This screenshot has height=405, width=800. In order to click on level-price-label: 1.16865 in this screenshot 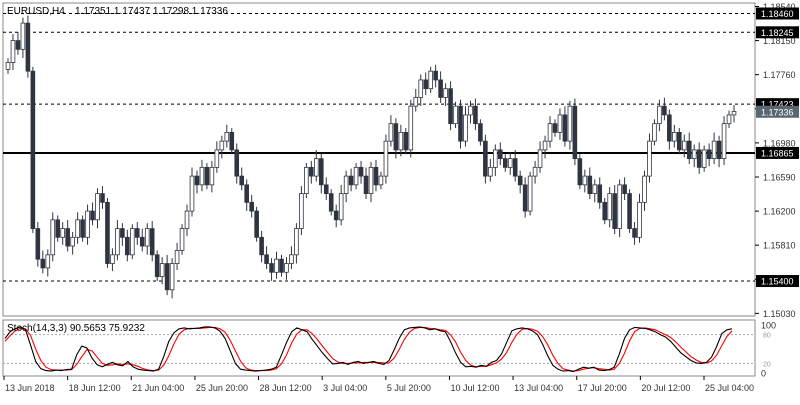, I will do `click(777, 153)`.